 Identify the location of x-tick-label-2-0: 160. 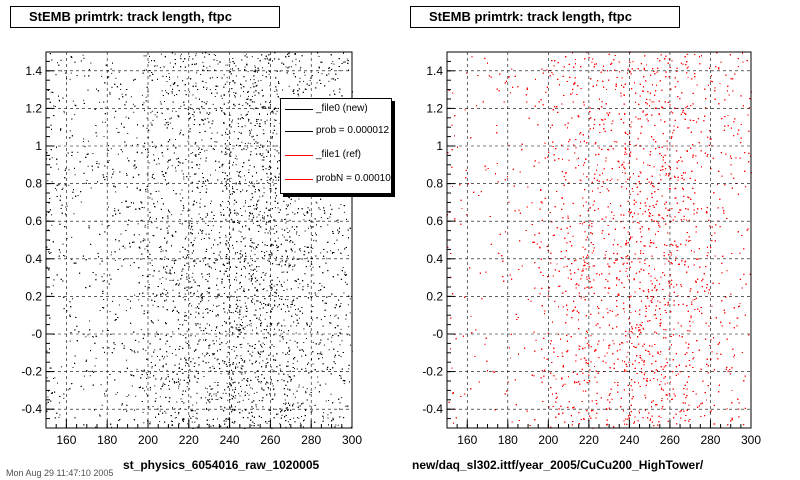
(467, 440).